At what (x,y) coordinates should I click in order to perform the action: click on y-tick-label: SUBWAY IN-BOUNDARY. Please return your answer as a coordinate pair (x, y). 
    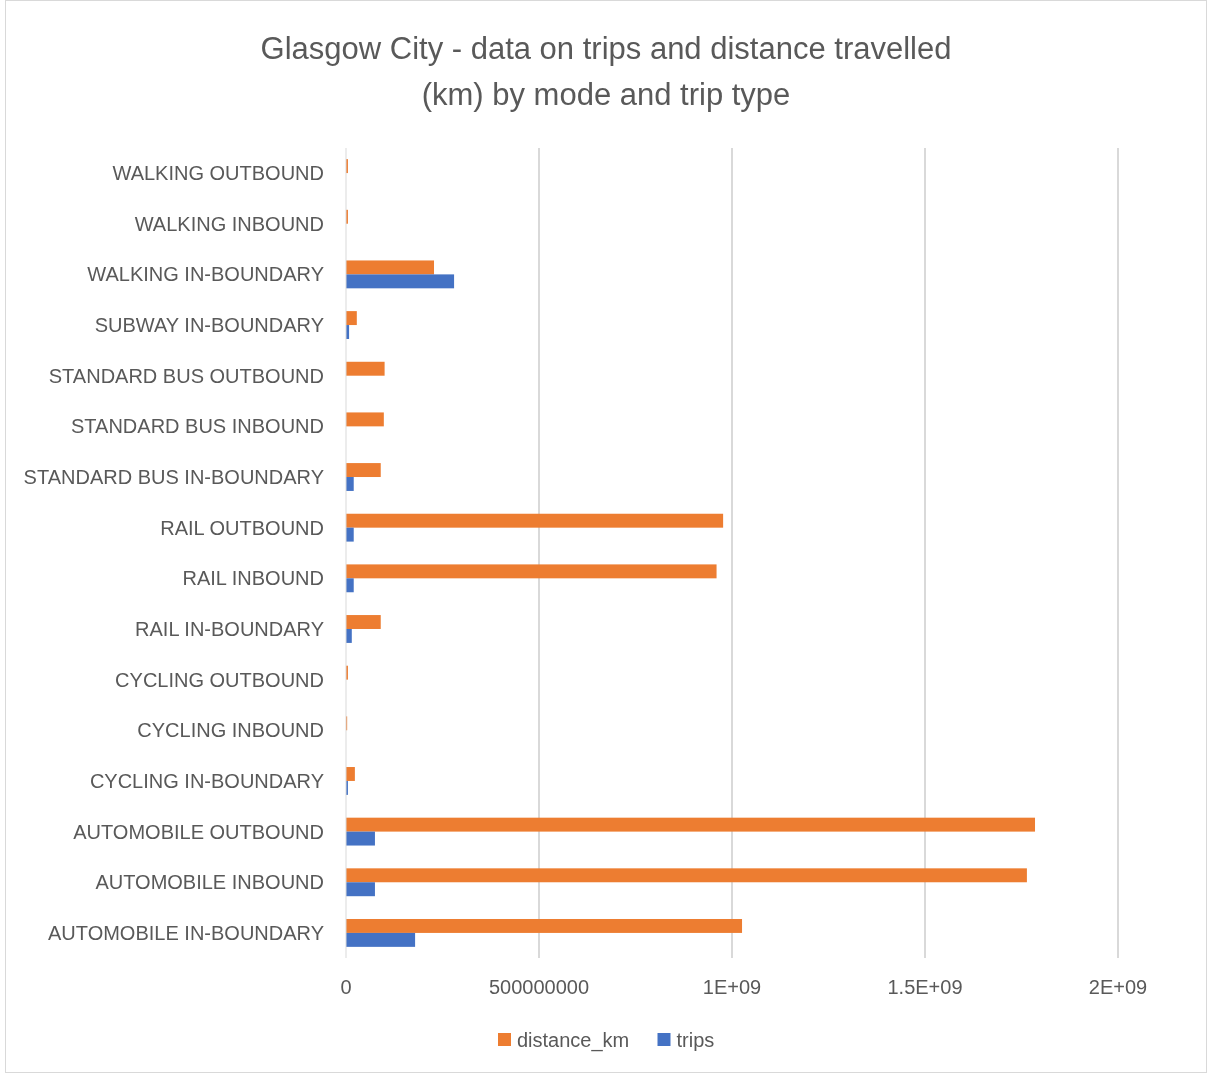
    Looking at the image, I should click on (209, 325).